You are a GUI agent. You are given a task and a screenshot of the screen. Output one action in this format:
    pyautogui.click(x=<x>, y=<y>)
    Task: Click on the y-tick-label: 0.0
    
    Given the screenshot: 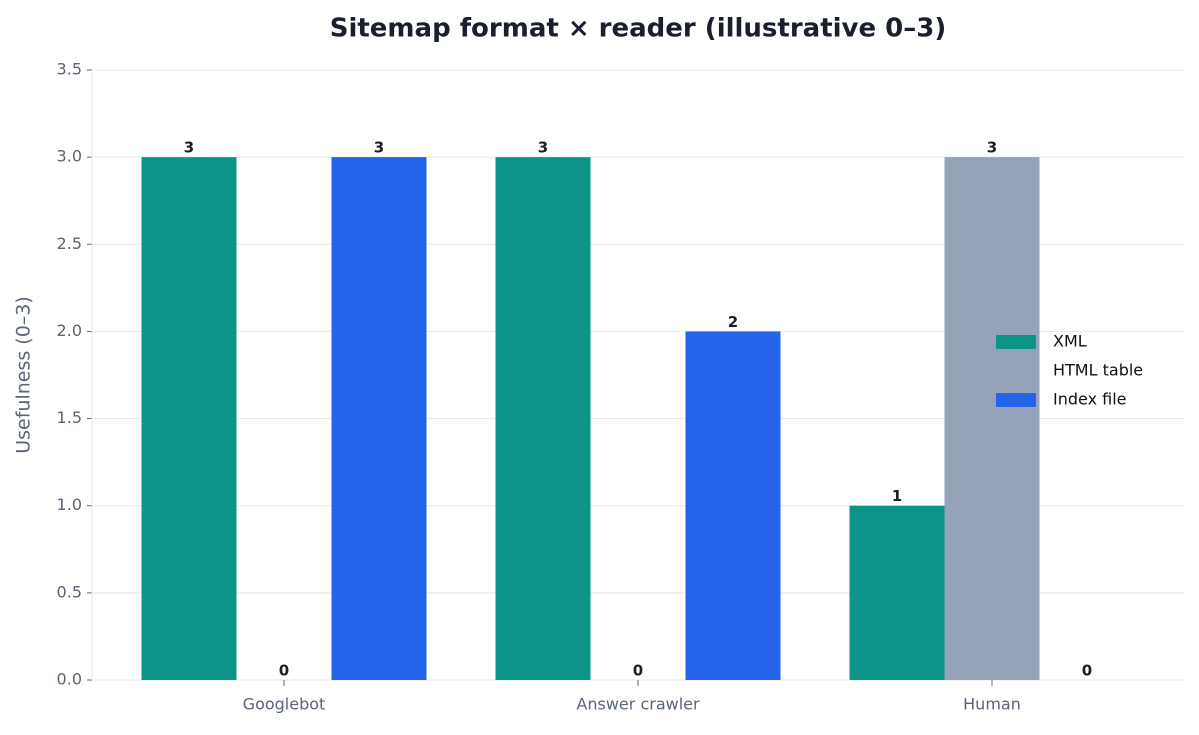 What is the action you would take?
    pyautogui.click(x=69, y=679)
    